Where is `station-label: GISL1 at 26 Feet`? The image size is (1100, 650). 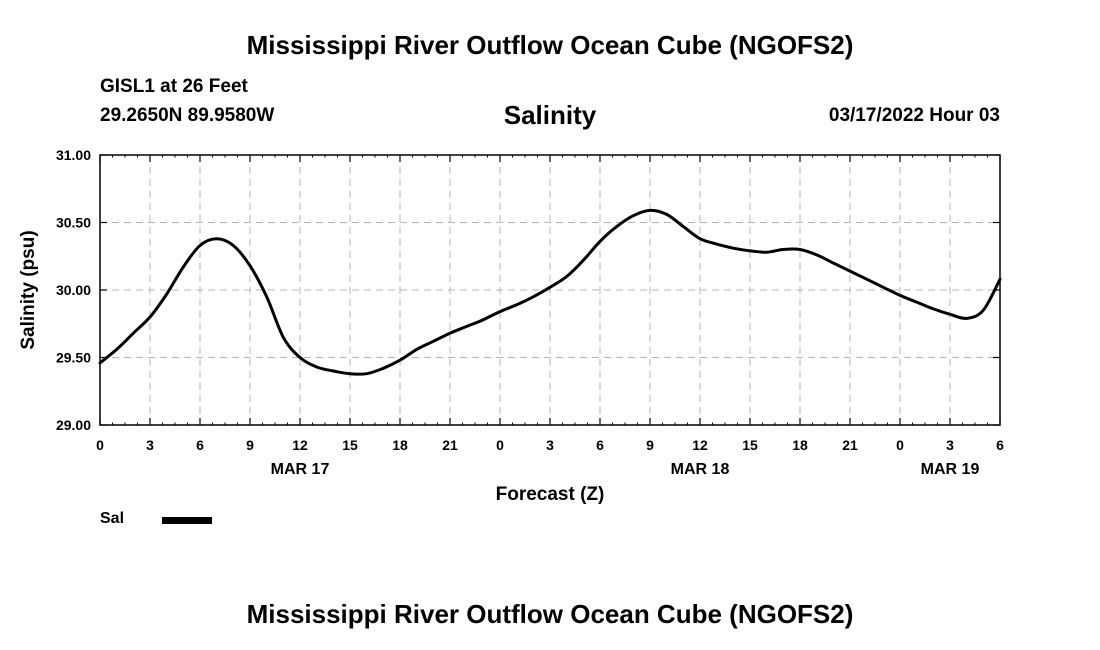
station-label: GISL1 at 26 Feet is located at coordinates (174, 86).